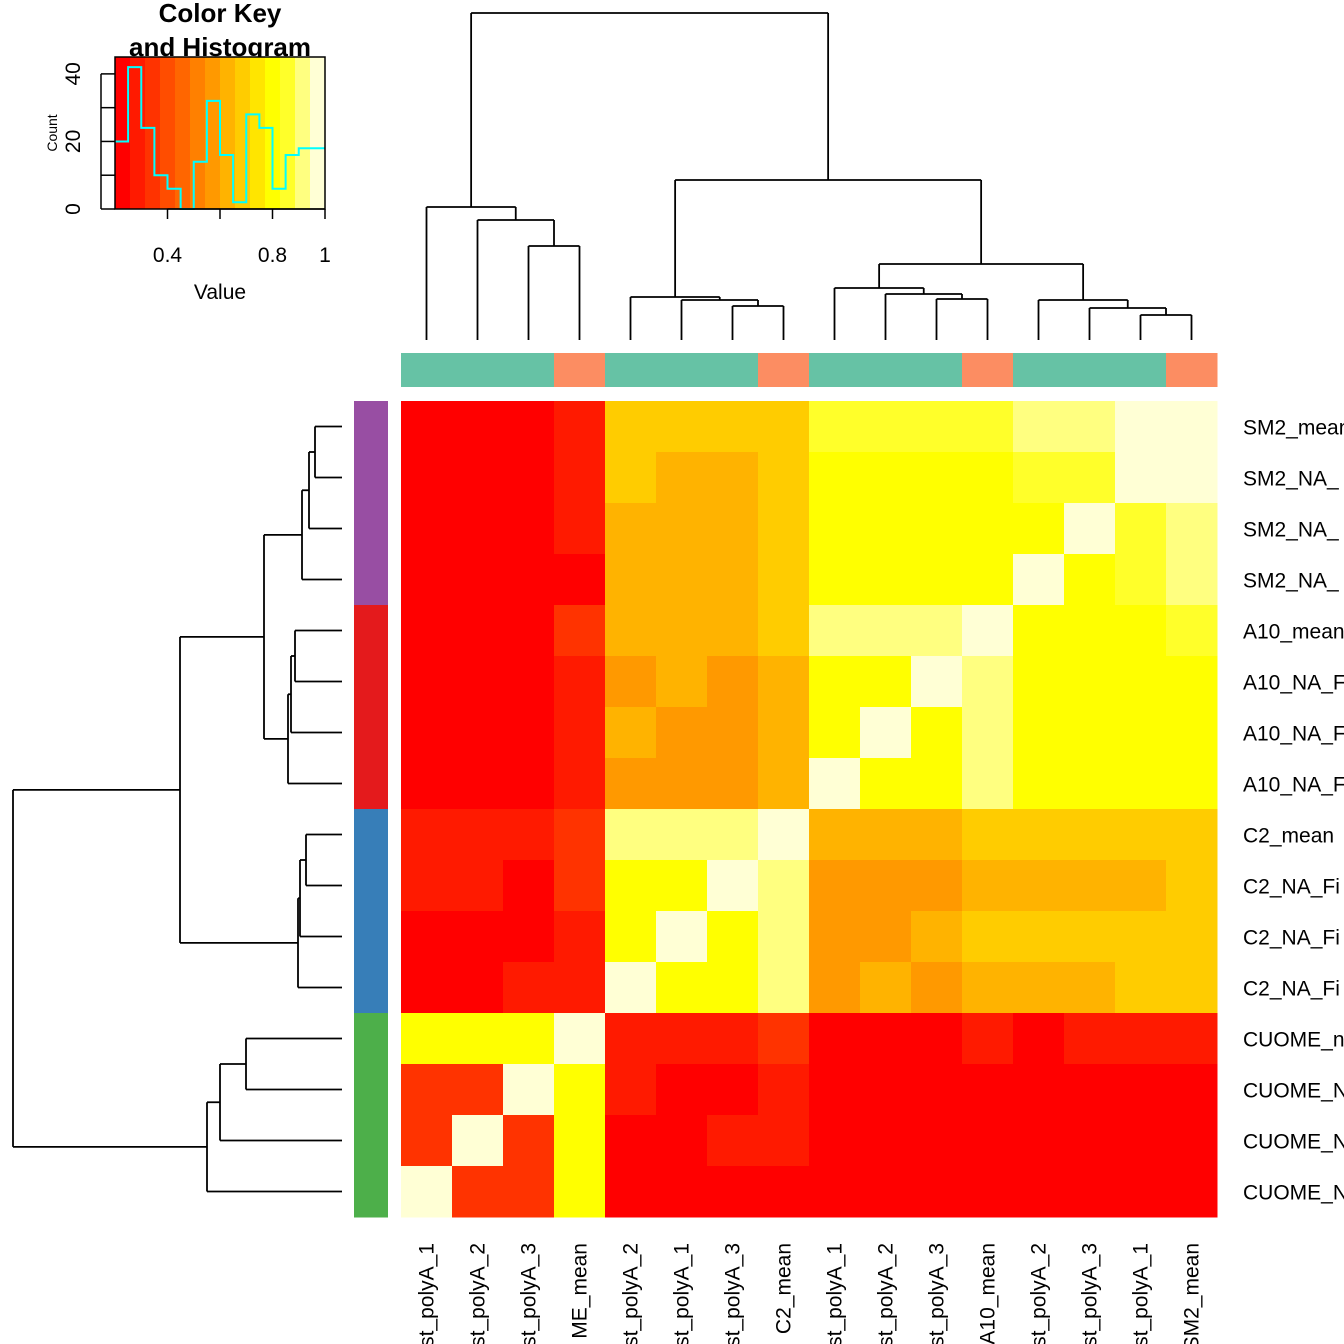 The width and height of the screenshot is (1344, 1344). What do you see at coordinates (427, 1293) in the screenshot?
I see `column-label: st_polyA_1` at bounding box center [427, 1293].